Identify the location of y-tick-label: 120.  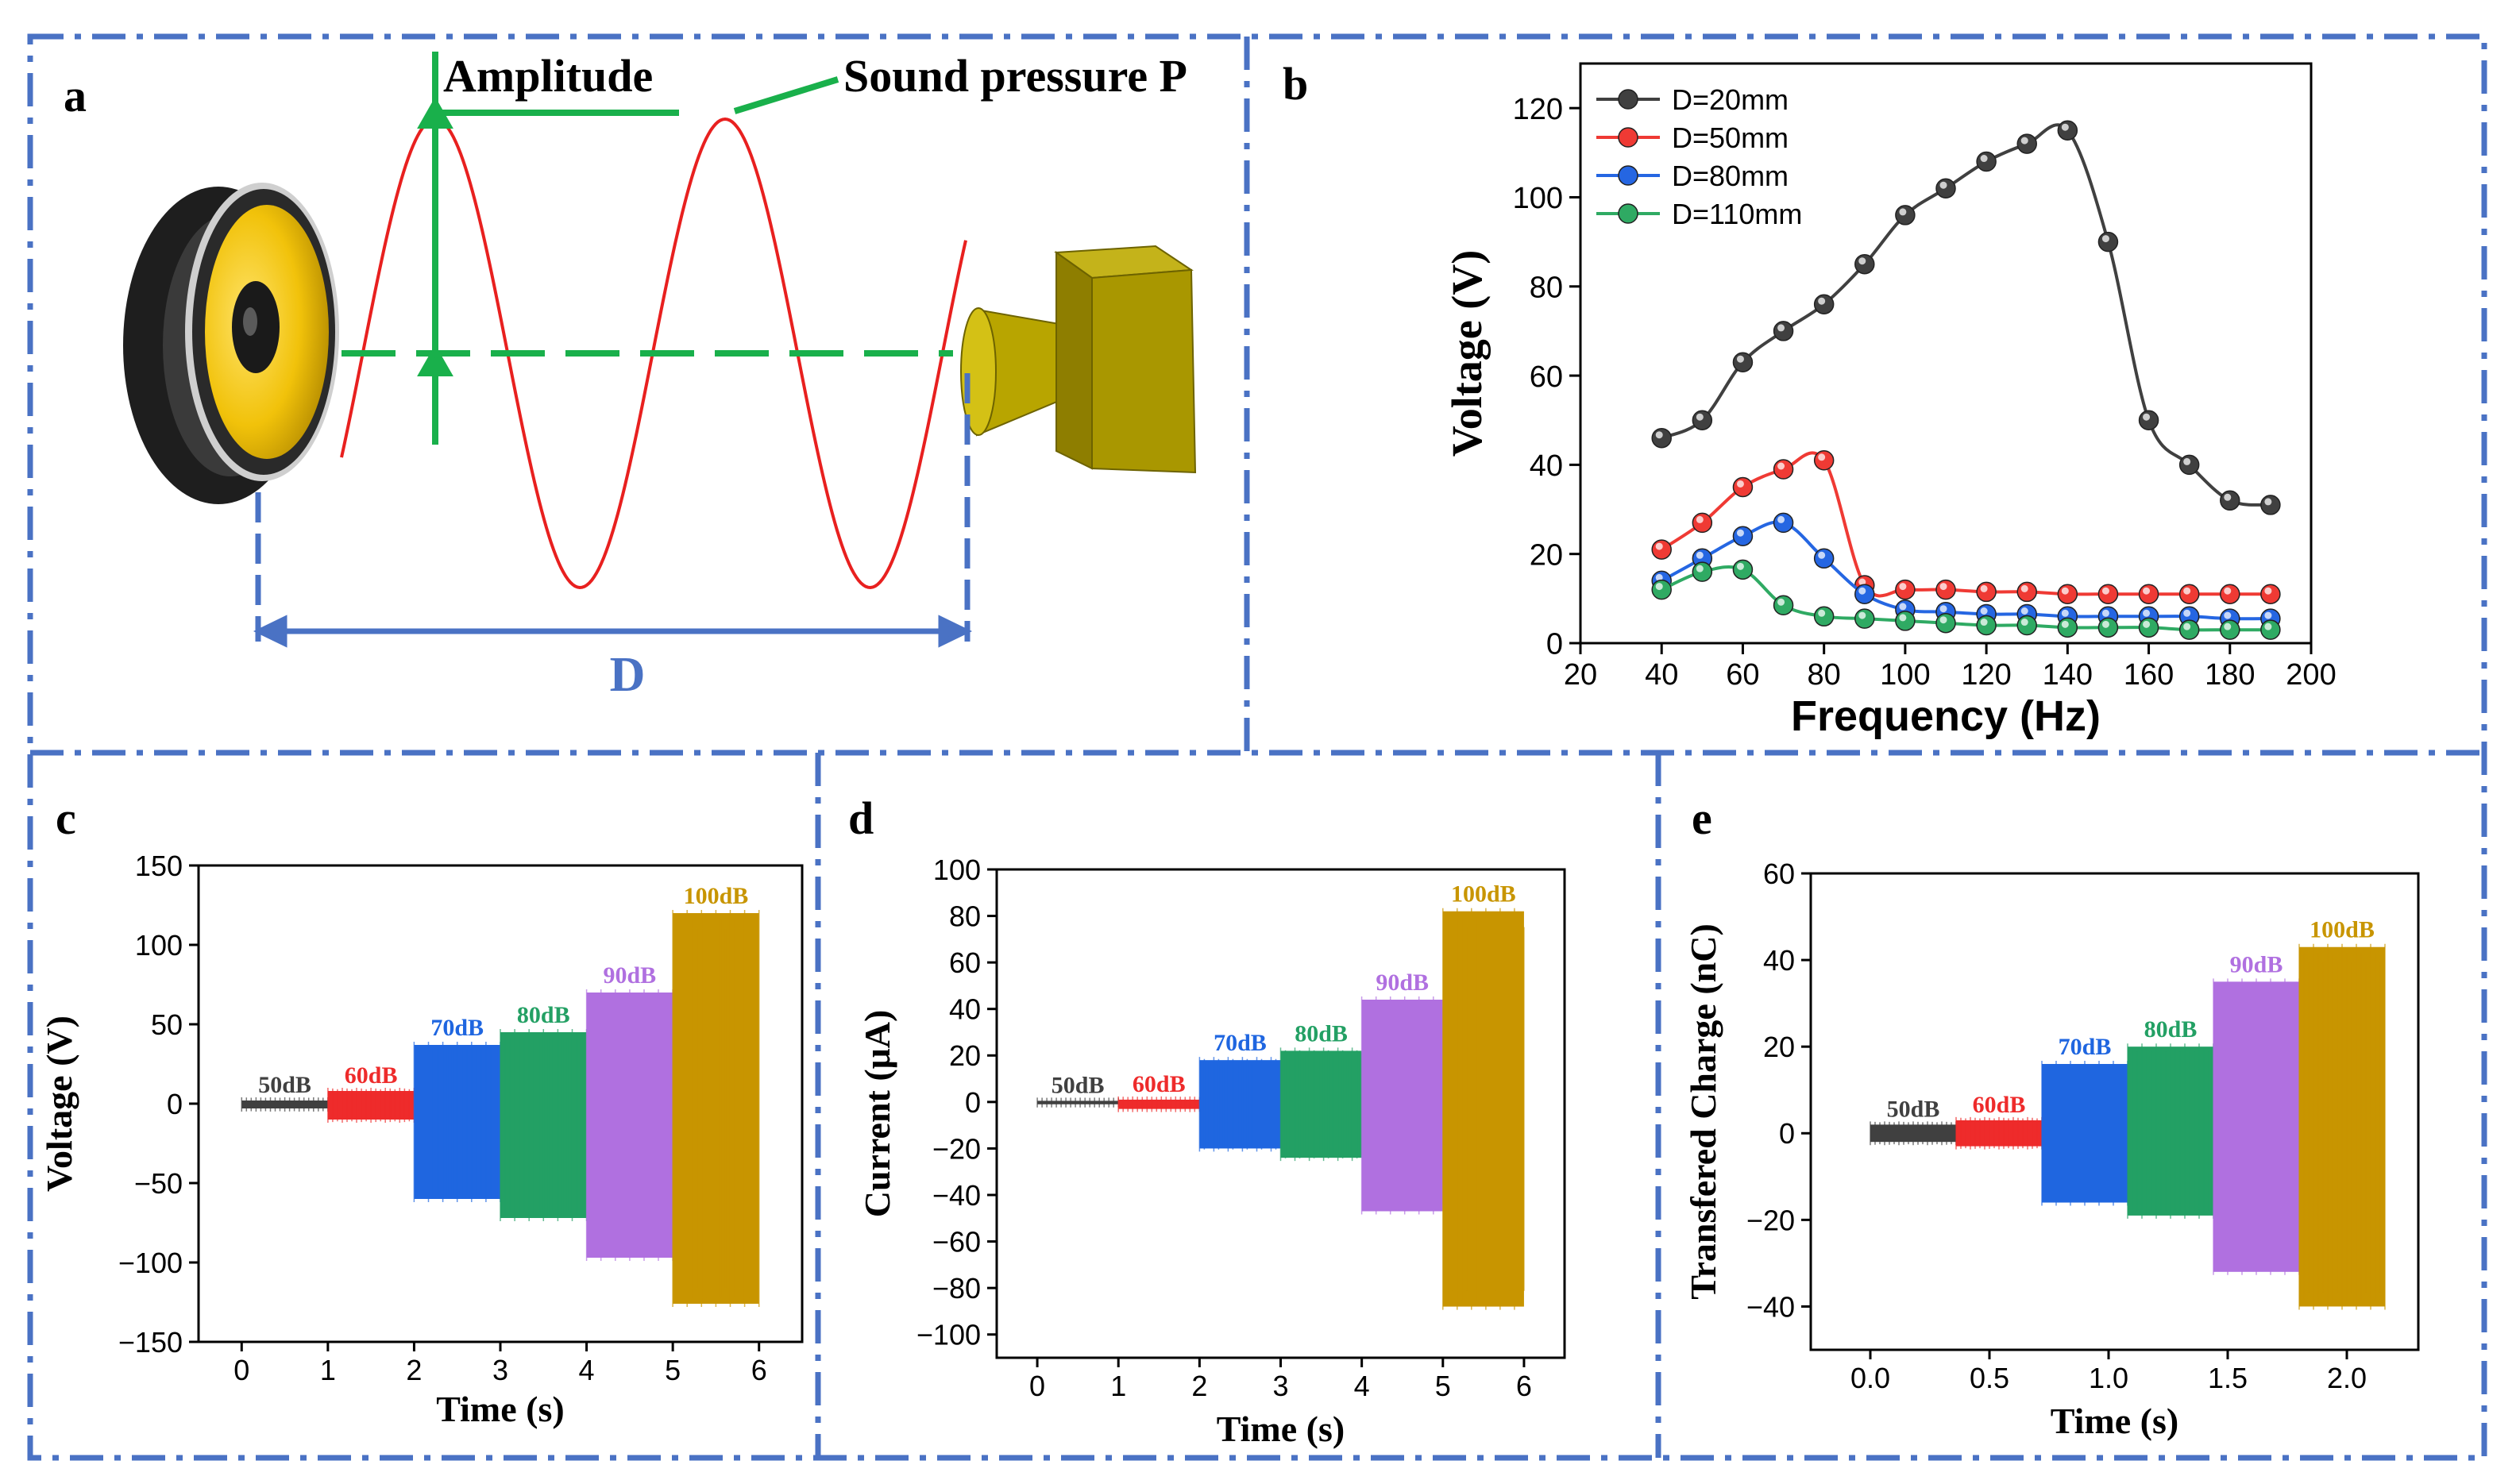
(1538, 110).